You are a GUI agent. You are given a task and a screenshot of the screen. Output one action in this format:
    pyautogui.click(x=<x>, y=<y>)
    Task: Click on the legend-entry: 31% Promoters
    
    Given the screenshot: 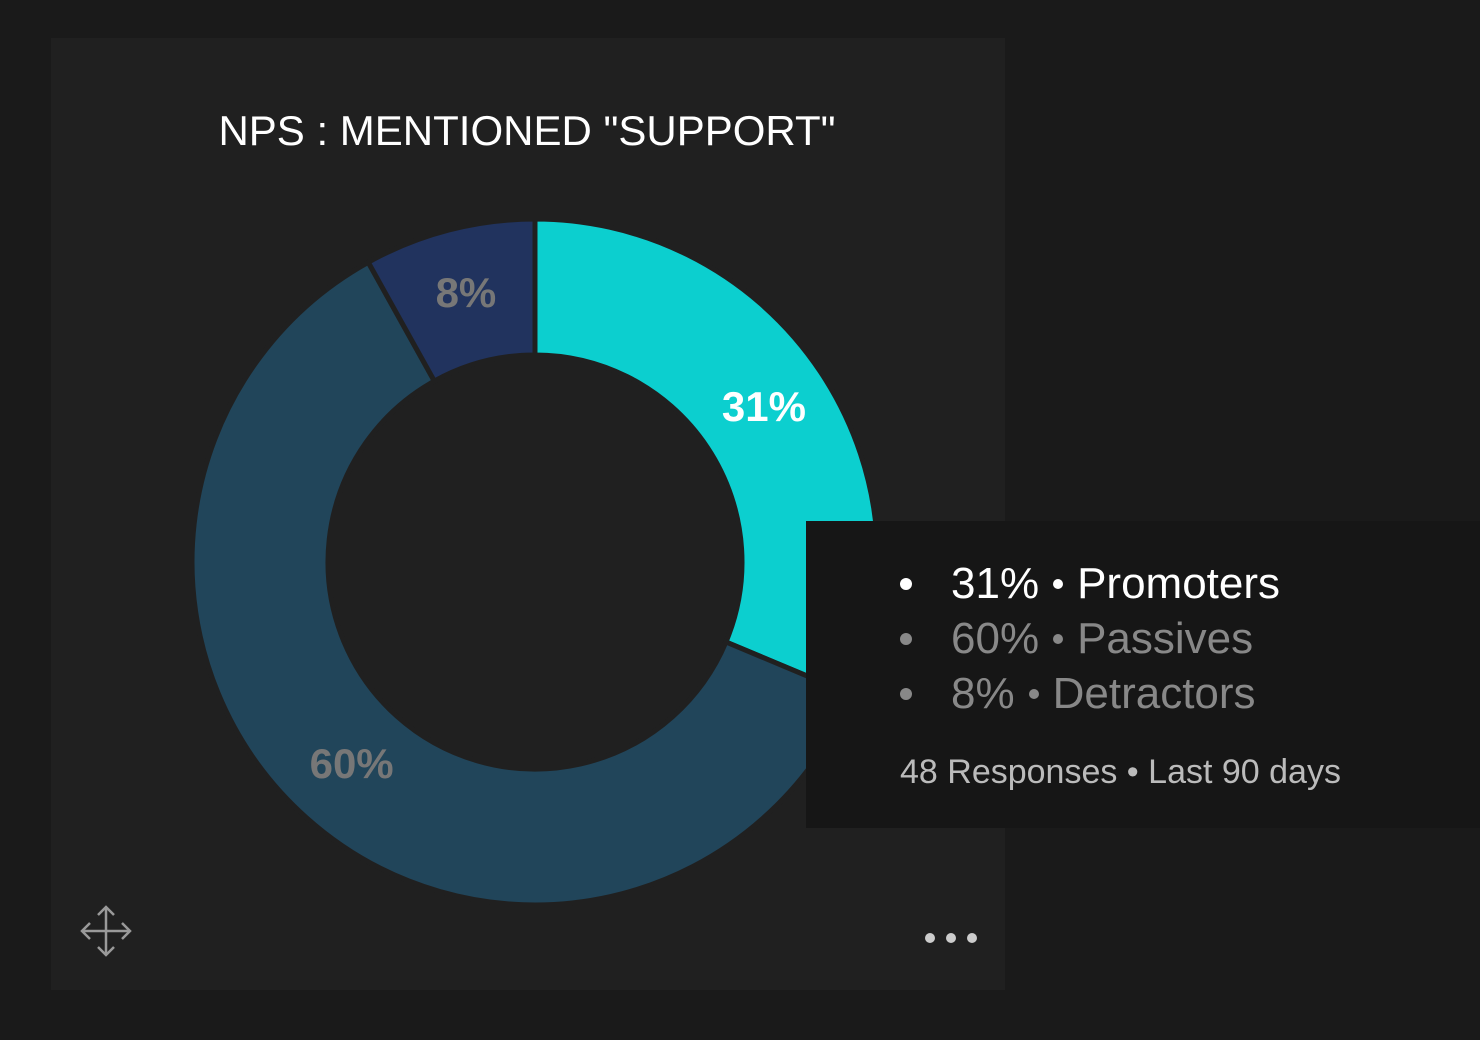 What is the action you would take?
    pyautogui.click(x=1090, y=584)
    